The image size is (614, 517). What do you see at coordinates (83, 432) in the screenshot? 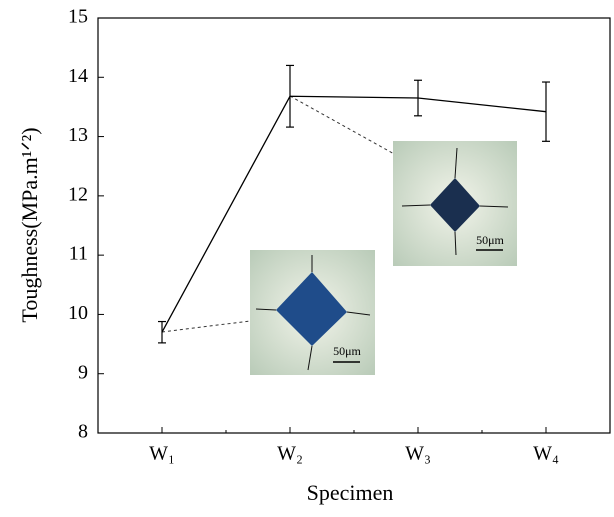
I see `y-tick-label: 8` at bounding box center [83, 432].